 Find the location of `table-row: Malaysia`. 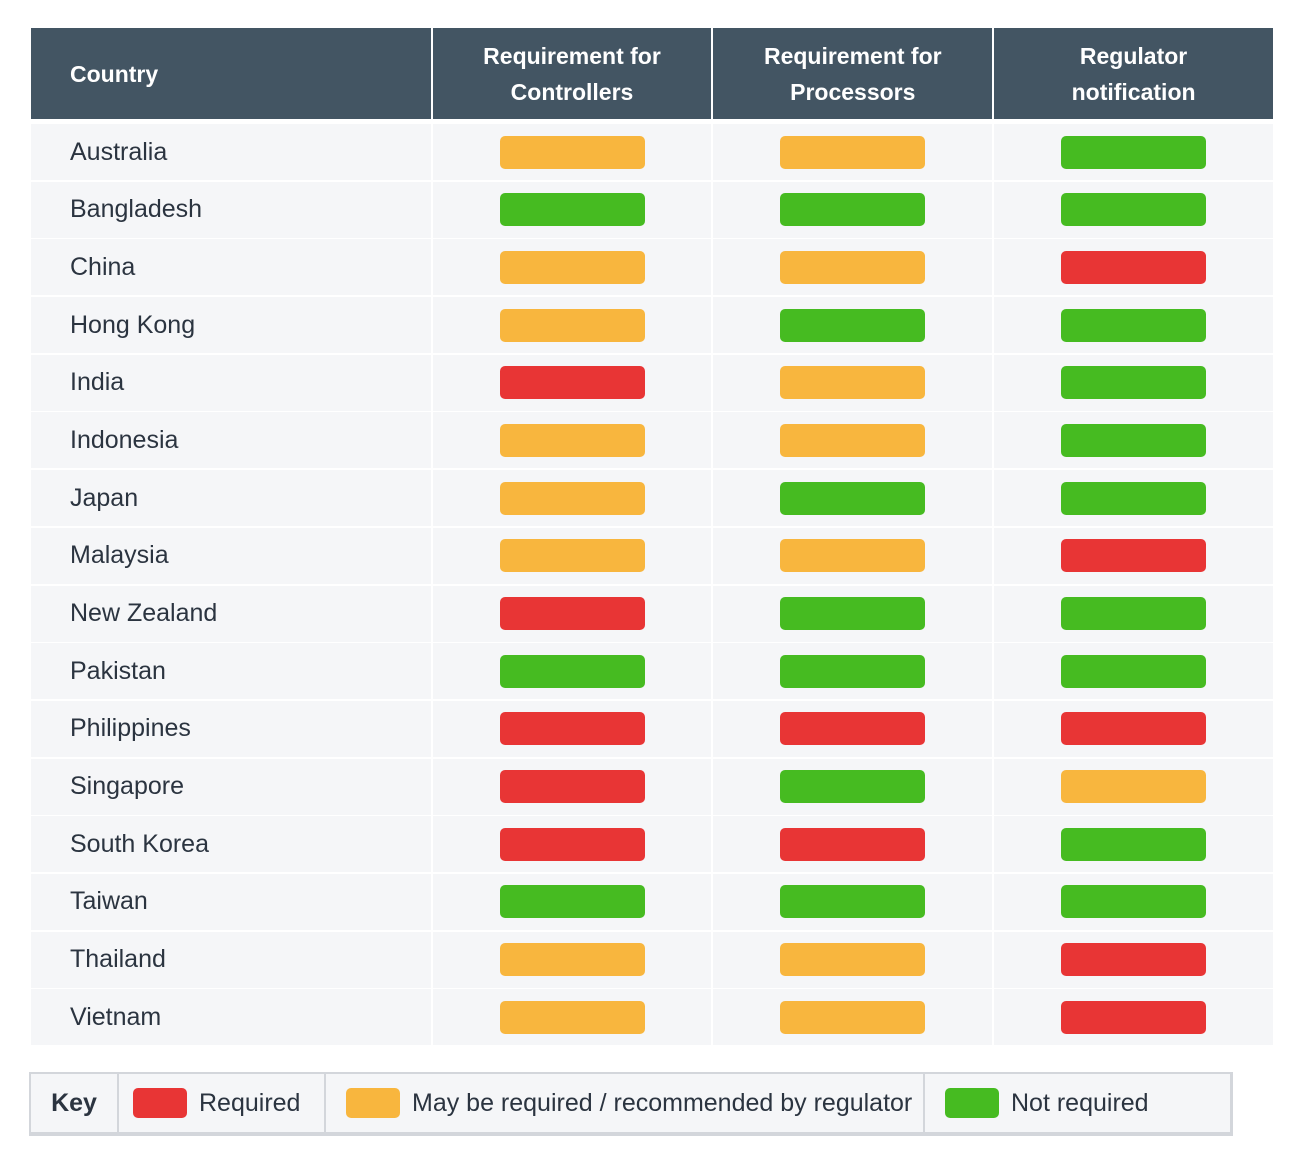

table-row: Malaysia is located at coordinates (652, 555).